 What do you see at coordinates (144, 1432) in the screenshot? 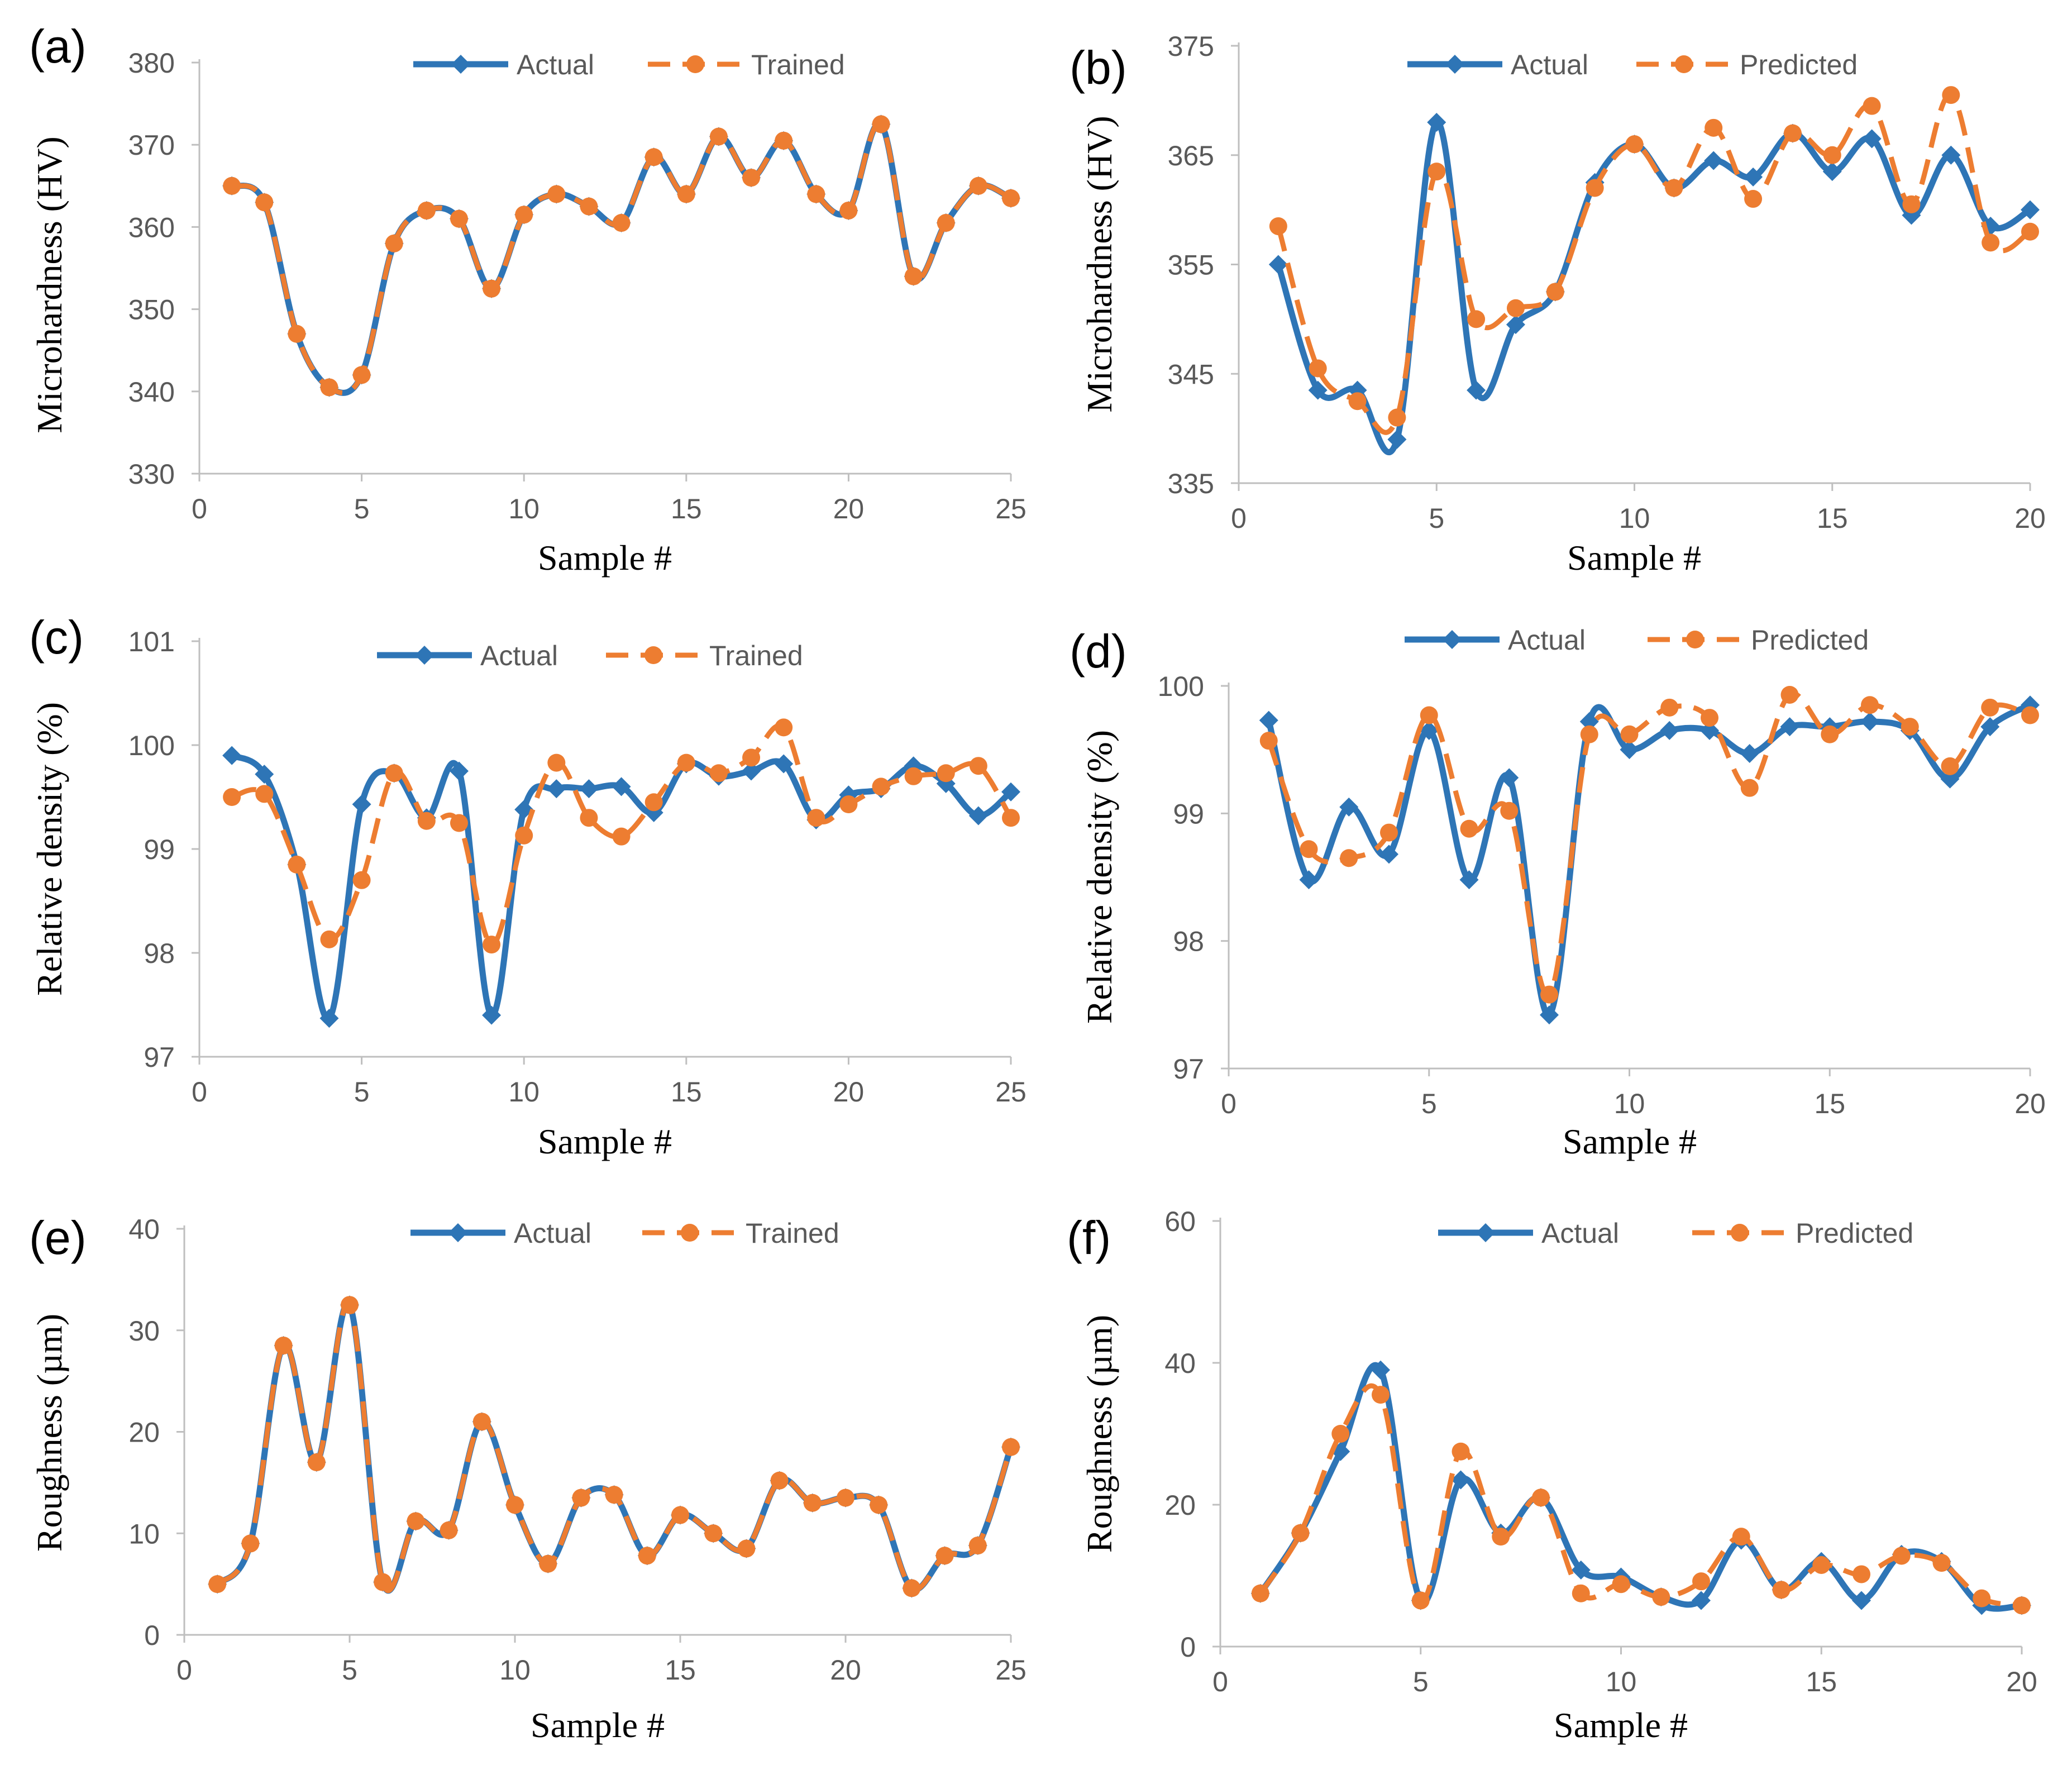
I see `y-tick-label: 20` at bounding box center [144, 1432].